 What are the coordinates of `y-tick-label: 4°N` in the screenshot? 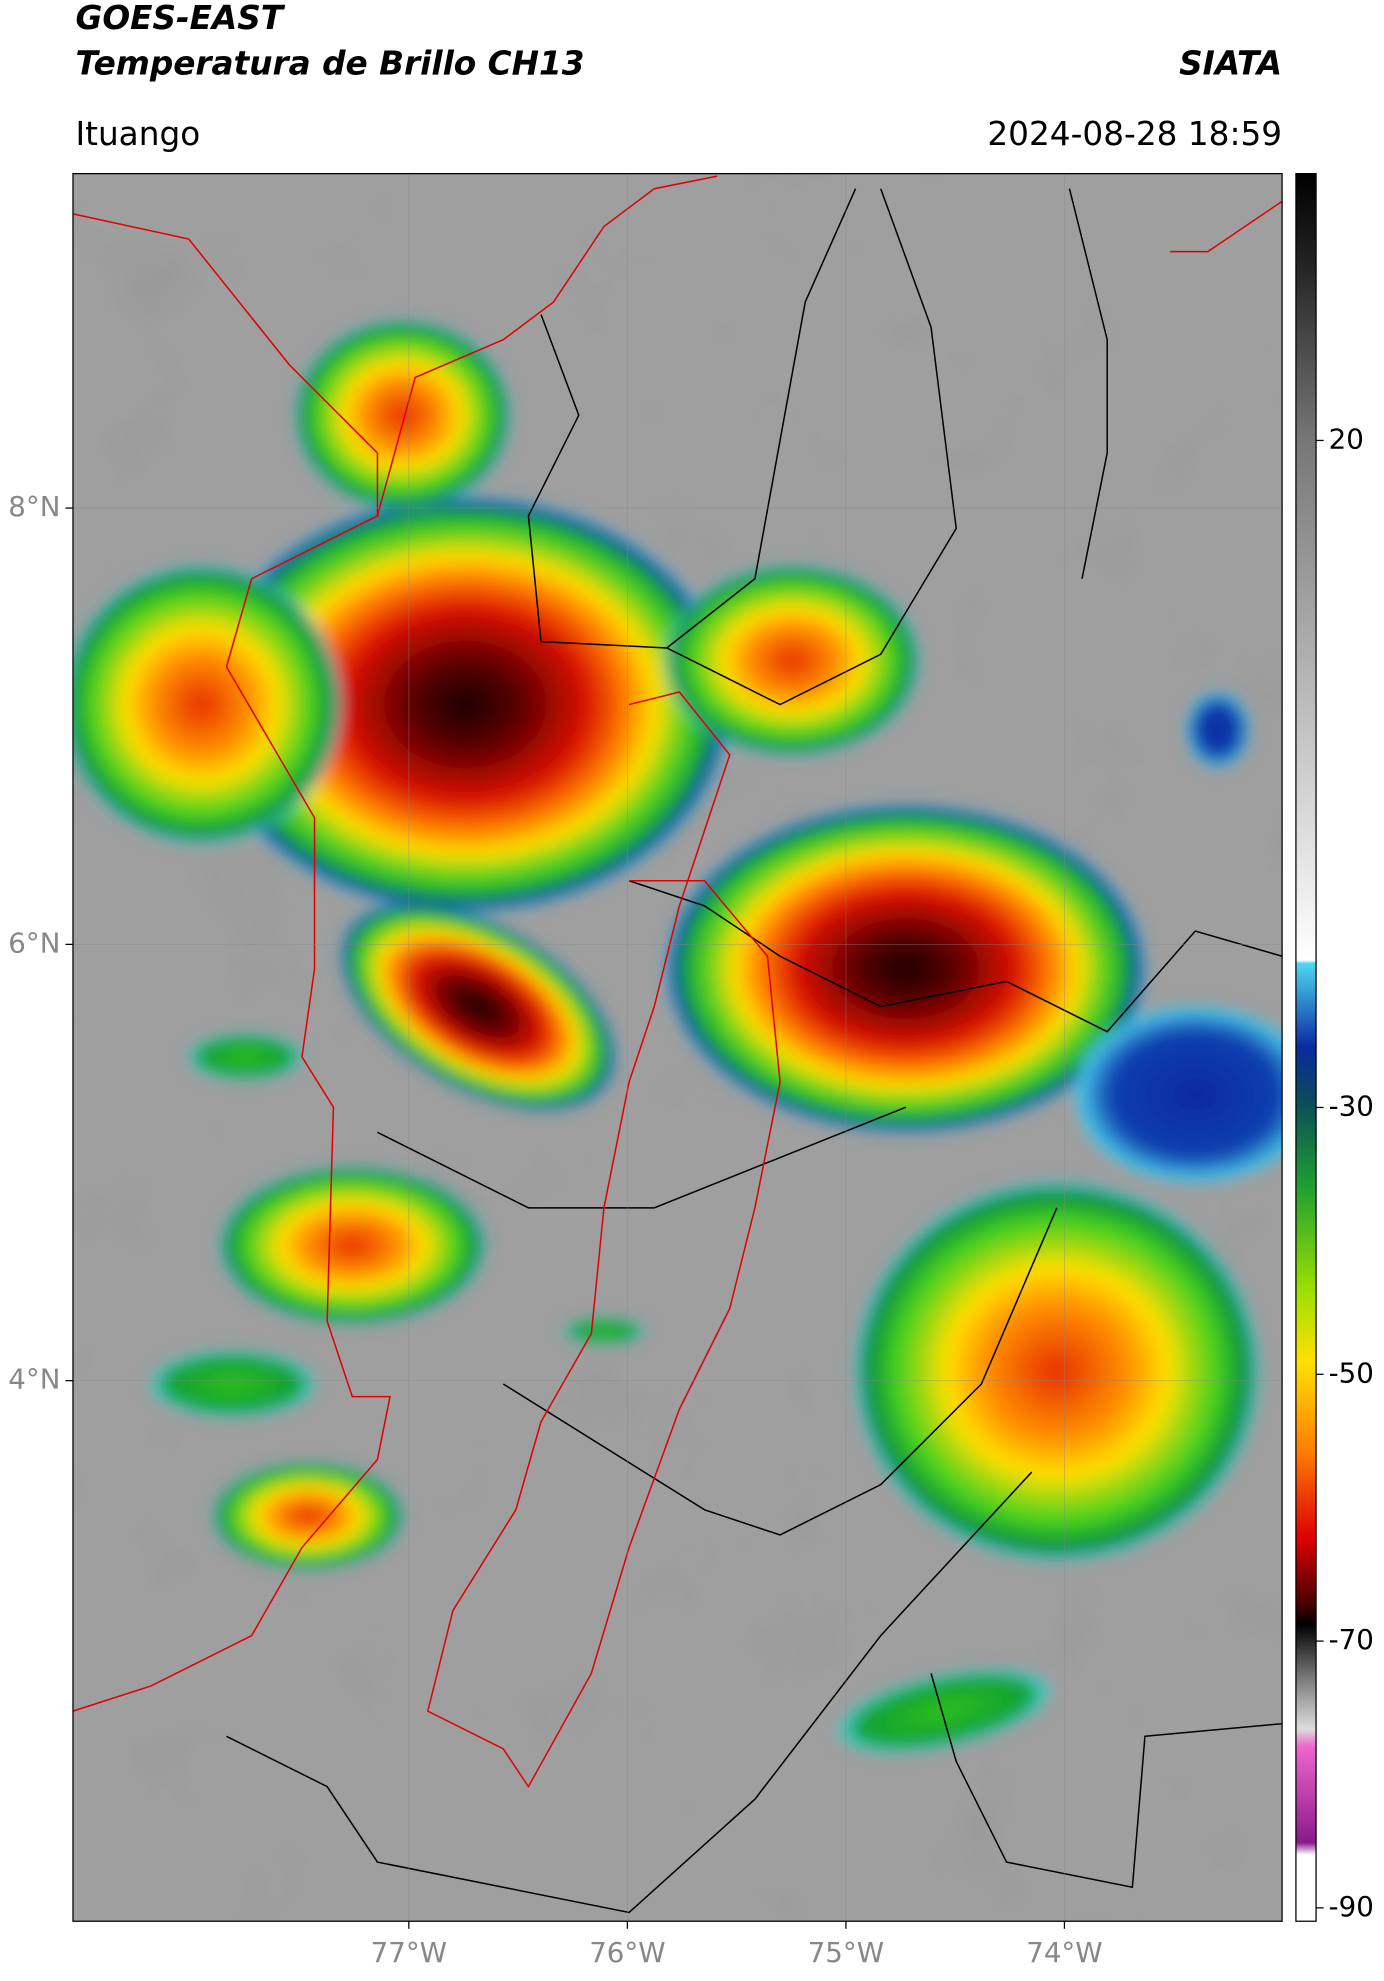 It's located at (34, 1379).